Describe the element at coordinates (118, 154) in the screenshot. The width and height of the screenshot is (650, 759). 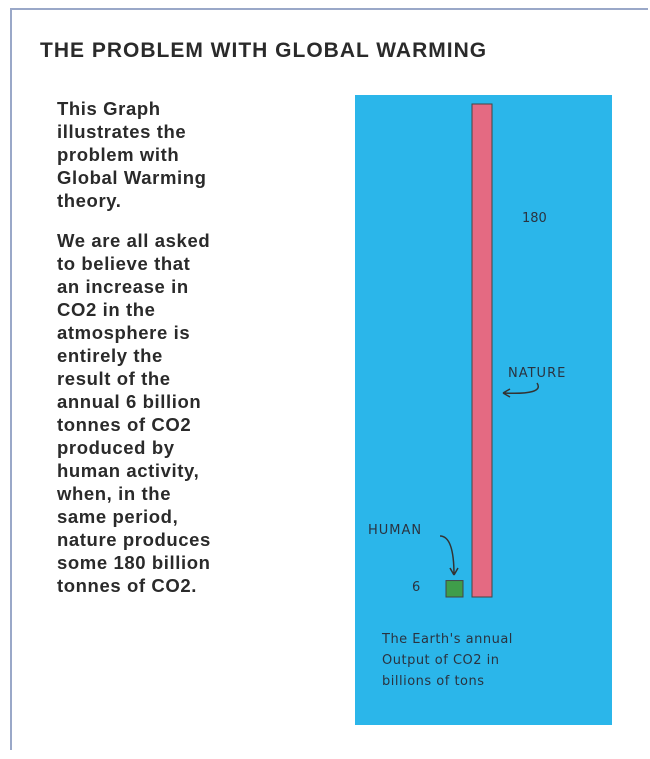
I see `body-line: problem with` at that location.